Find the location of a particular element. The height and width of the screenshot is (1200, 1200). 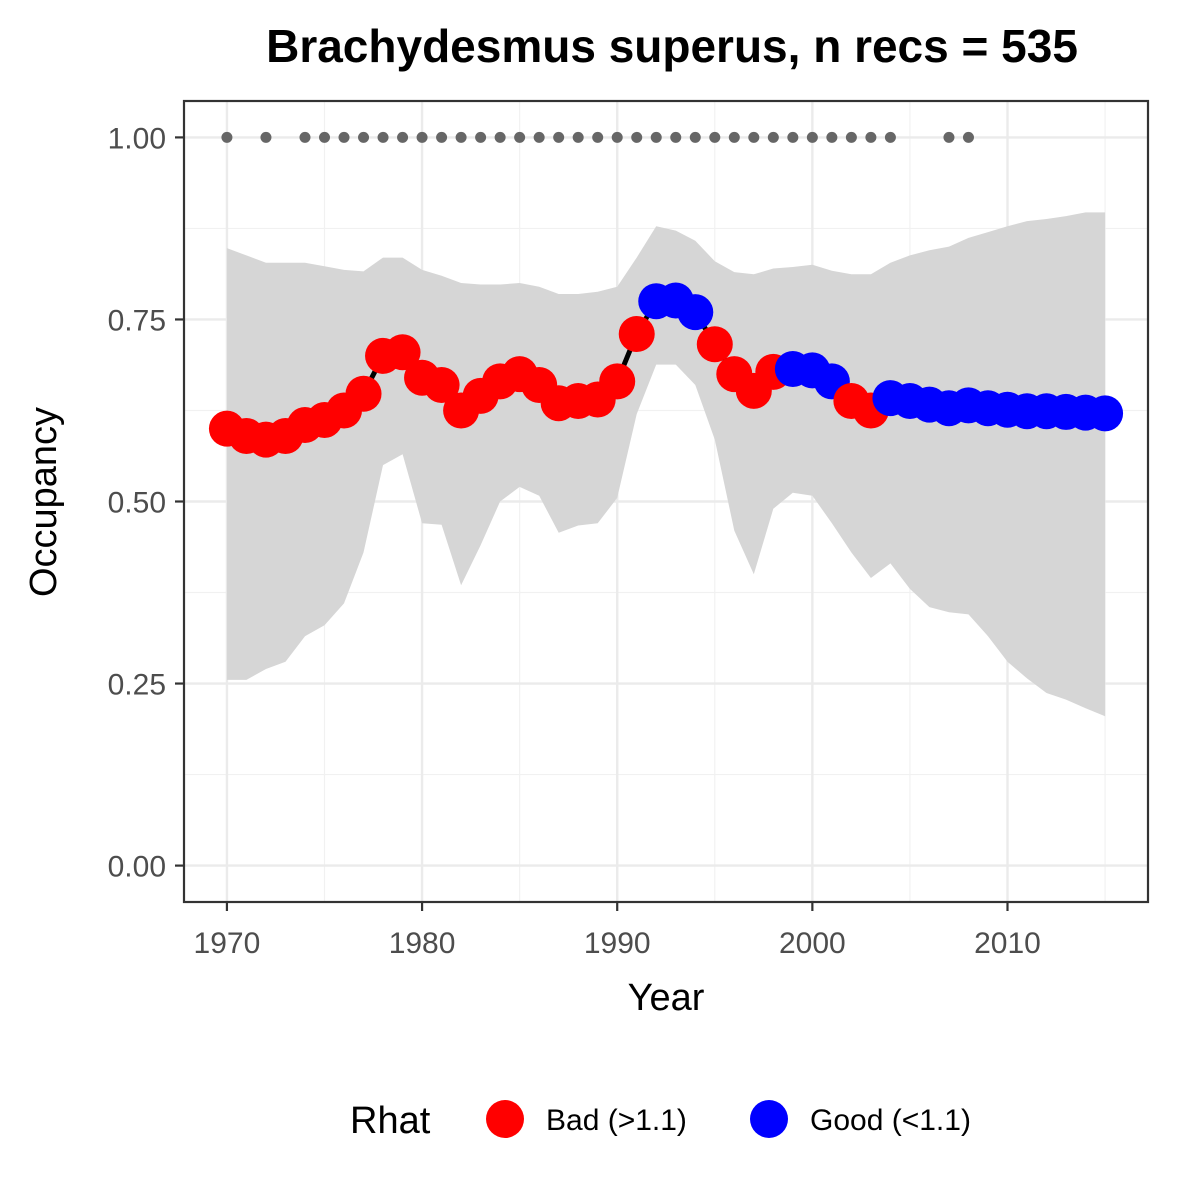

y-tick-label: 1.00 is located at coordinates (137, 138).